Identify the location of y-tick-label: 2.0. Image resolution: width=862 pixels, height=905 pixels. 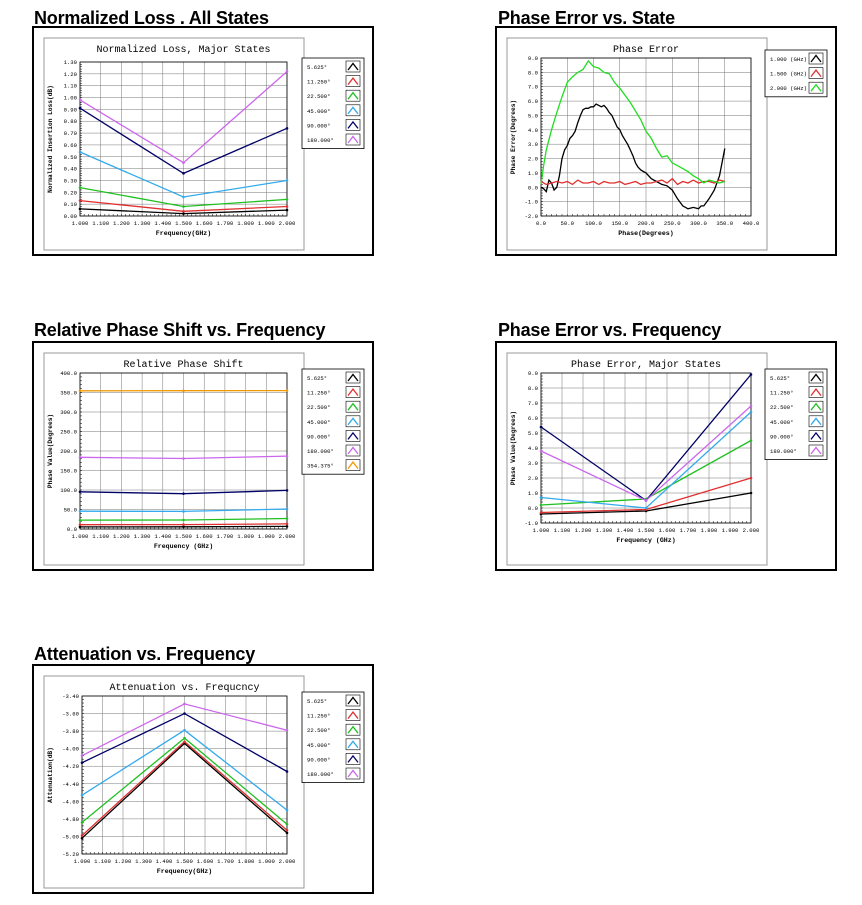
(533, 478).